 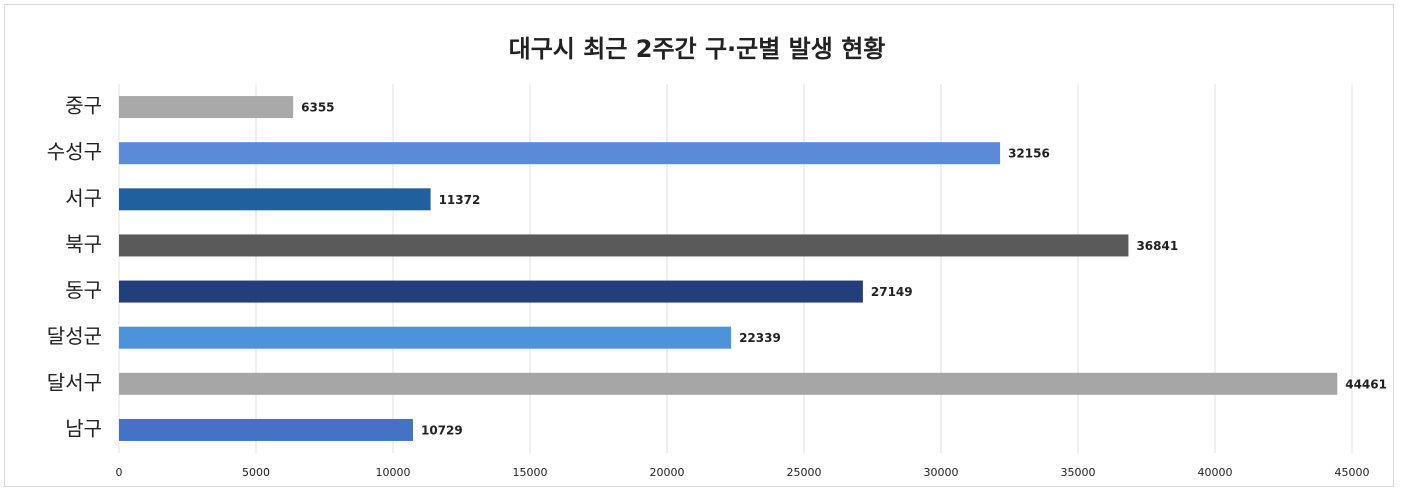 I want to click on y-tick-label: 남구, so click(x=83, y=428).